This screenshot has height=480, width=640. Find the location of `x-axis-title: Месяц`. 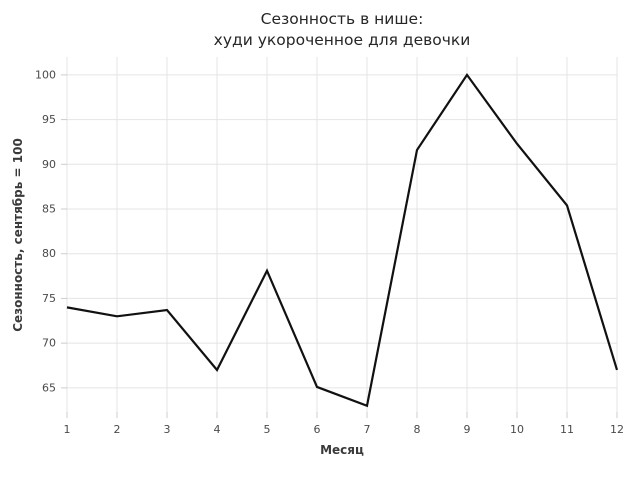

x-axis-title: Месяц is located at coordinates (342, 450).